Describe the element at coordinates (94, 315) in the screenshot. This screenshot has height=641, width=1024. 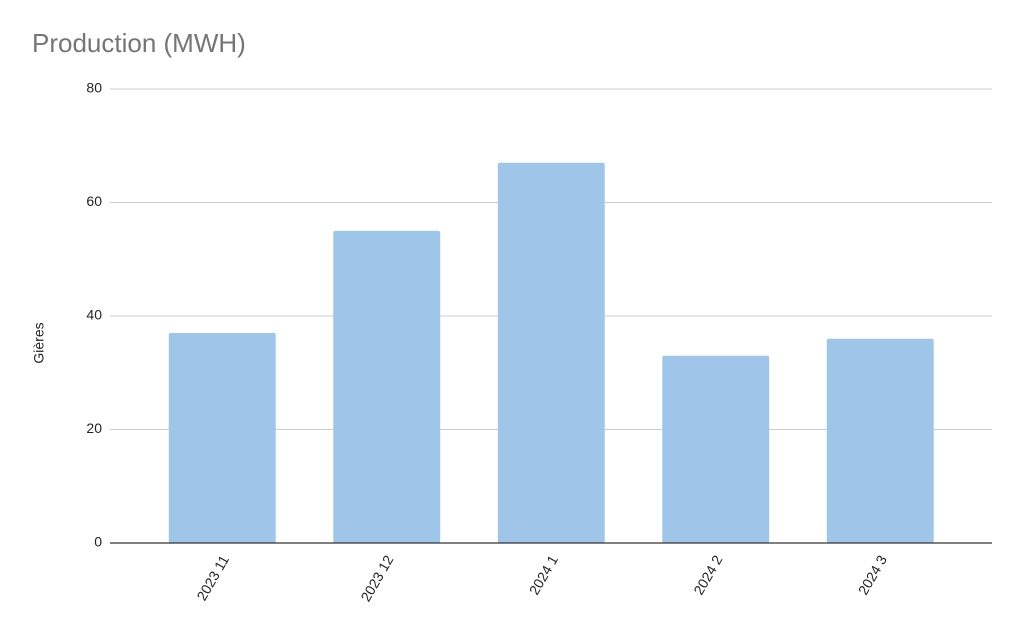
I see `y-tick-label: 40` at that location.